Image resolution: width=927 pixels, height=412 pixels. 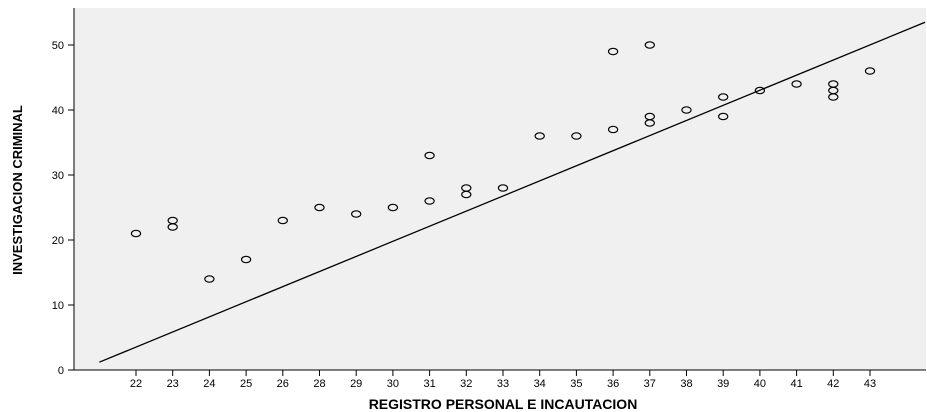 What do you see at coordinates (796, 384) in the screenshot?
I see `x-tick-label: 41` at bounding box center [796, 384].